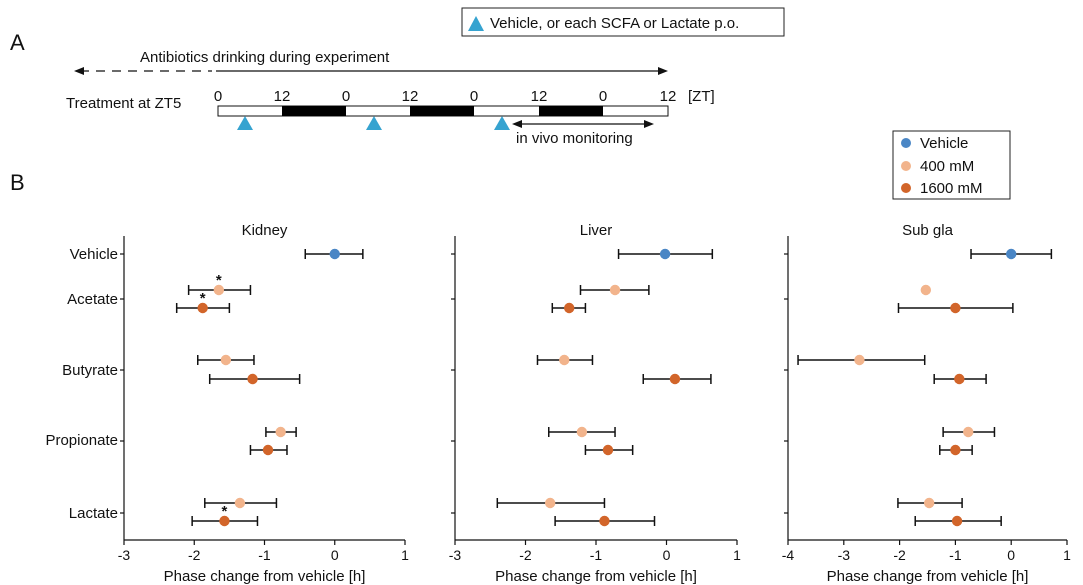 The width and height of the screenshot is (1083, 585). I want to click on triangle-marker-icon, so click(476, 23).